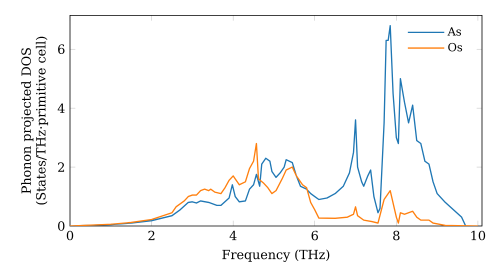  Describe the element at coordinates (396, 235) in the screenshot. I see `x-tick-label: 8` at that location.